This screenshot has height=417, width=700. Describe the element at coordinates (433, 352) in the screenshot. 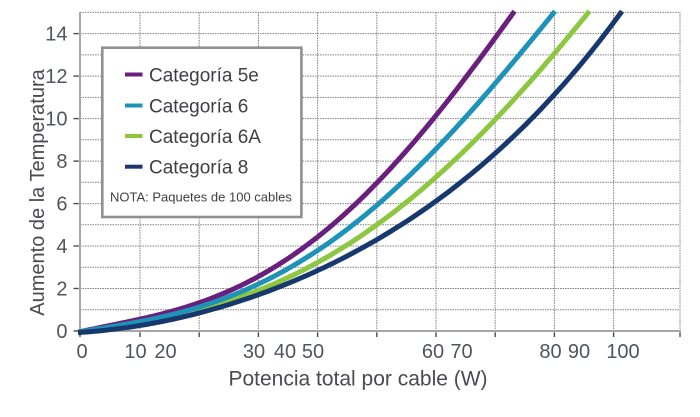

I see `svg-text: 60` at that location.